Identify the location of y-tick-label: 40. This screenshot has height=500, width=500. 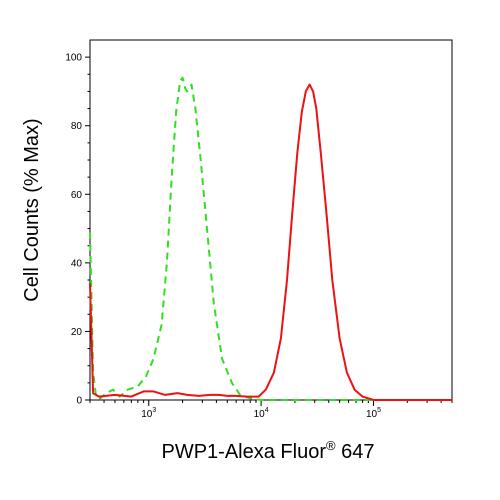
(77, 263).